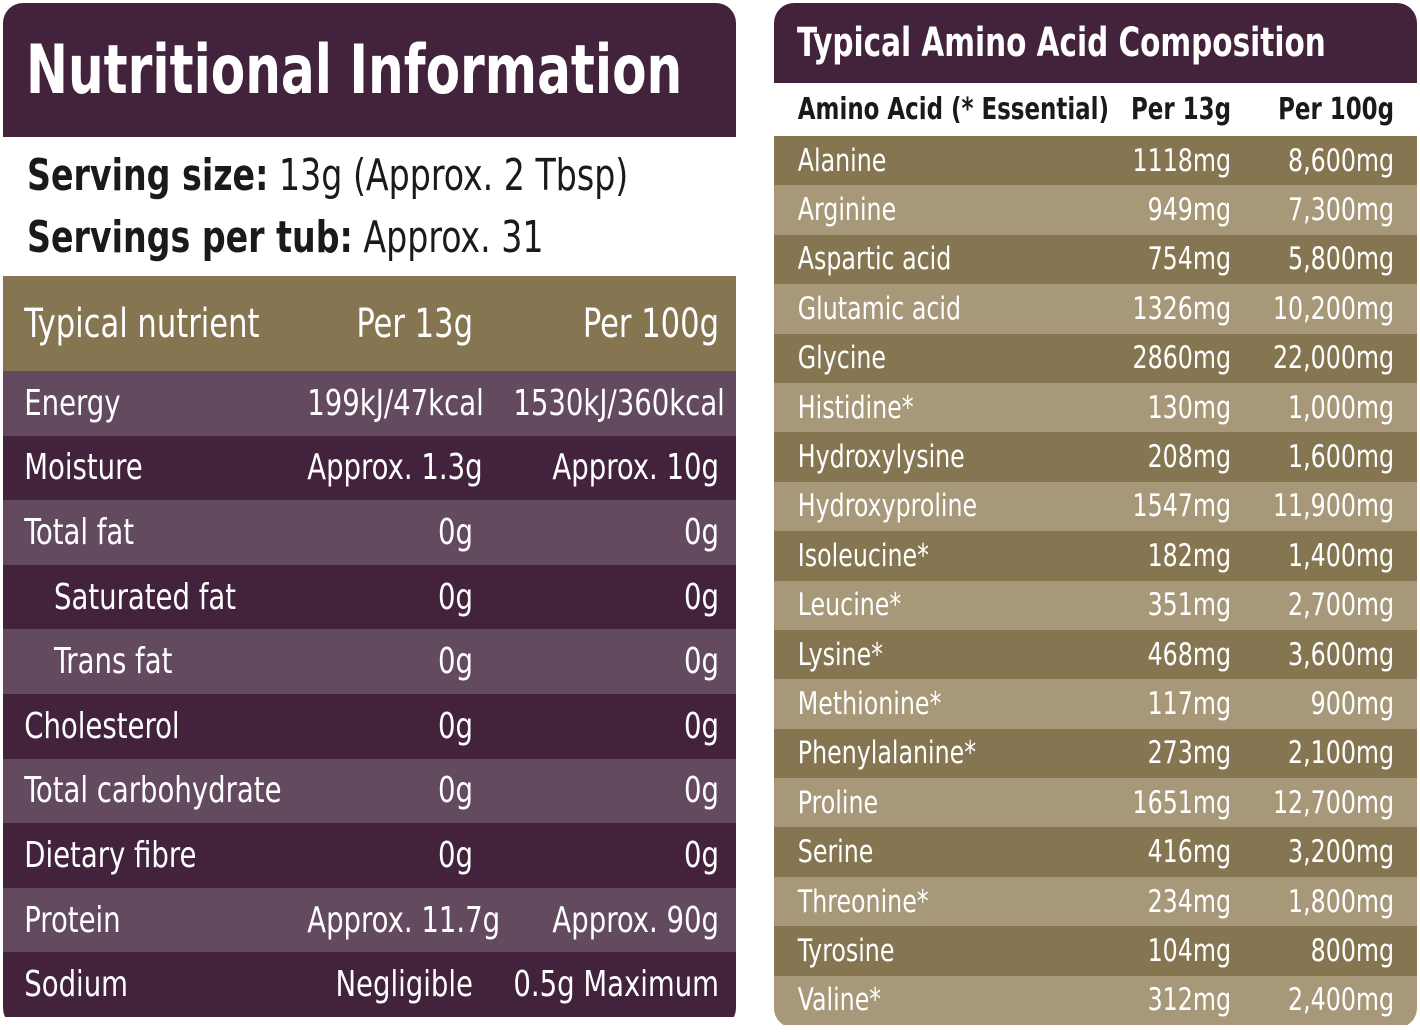  Describe the element at coordinates (650, 323) in the screenshot. I see `per-100g-column-header: Per 100g` at that location.